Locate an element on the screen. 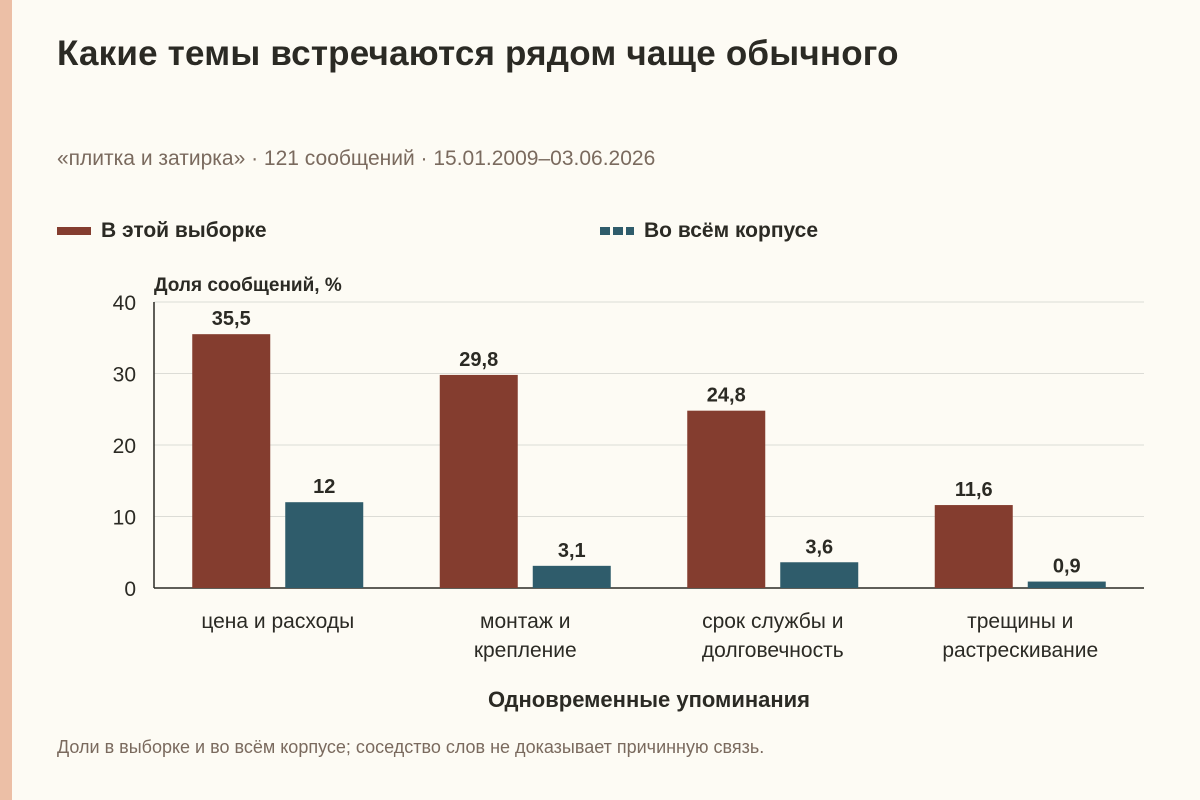 This screenshot has height=800, width=1200. x-tick-label: крепление is located at coordinates (525, 650).